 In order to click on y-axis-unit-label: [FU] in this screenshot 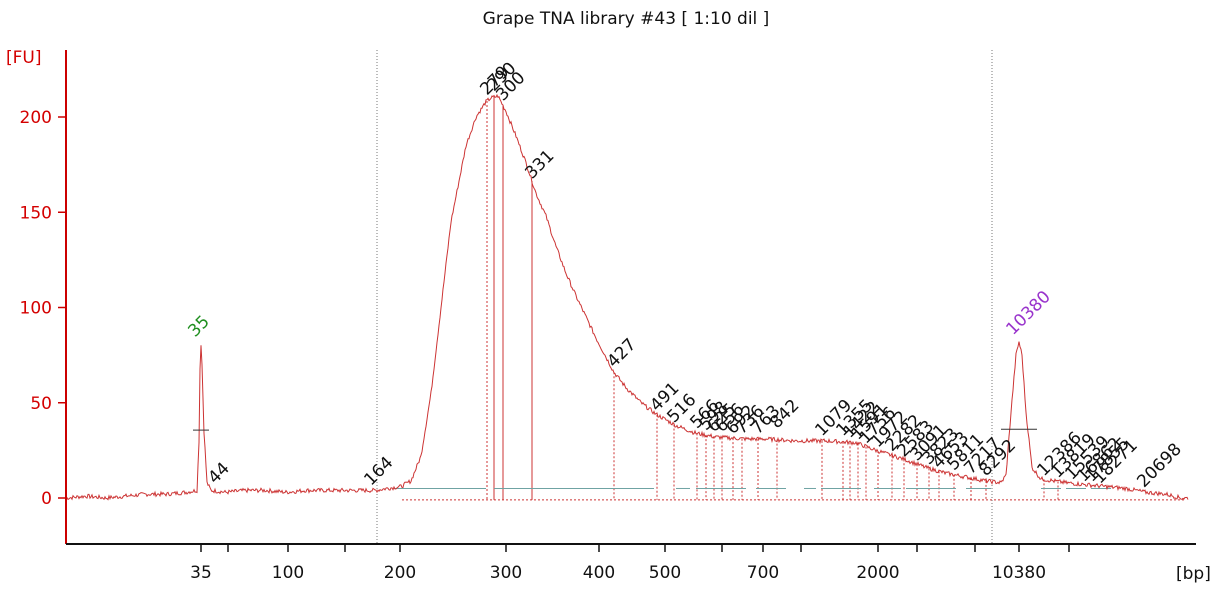, I will do `click(24, 58)`.